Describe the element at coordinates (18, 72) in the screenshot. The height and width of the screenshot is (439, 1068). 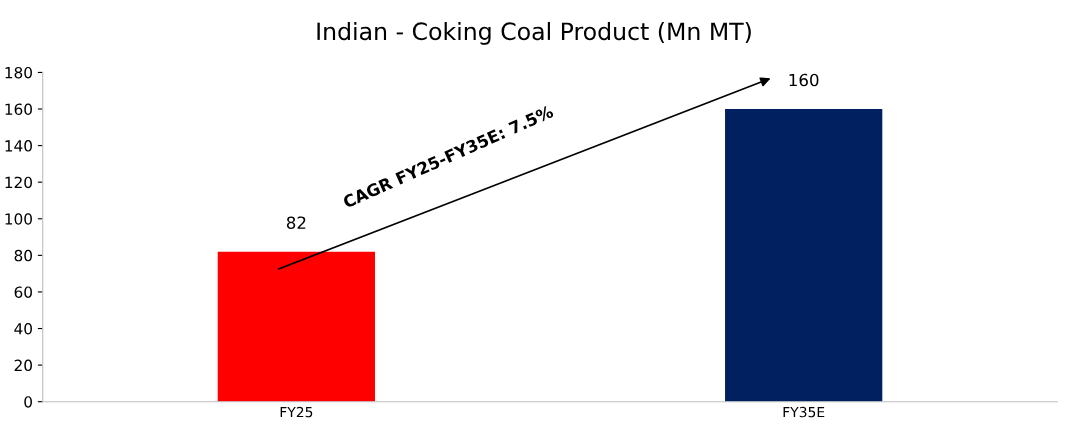
I see `y-tick-label: 180` at that location.